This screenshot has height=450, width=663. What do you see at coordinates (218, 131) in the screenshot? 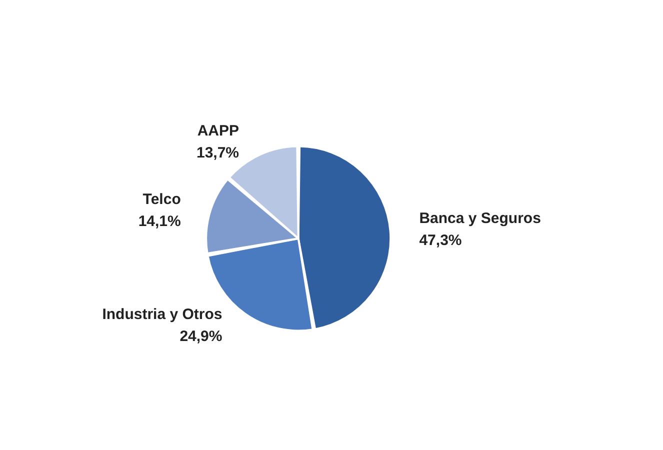
I see `slice-label: AAPP` at bounding box center [218, 131].